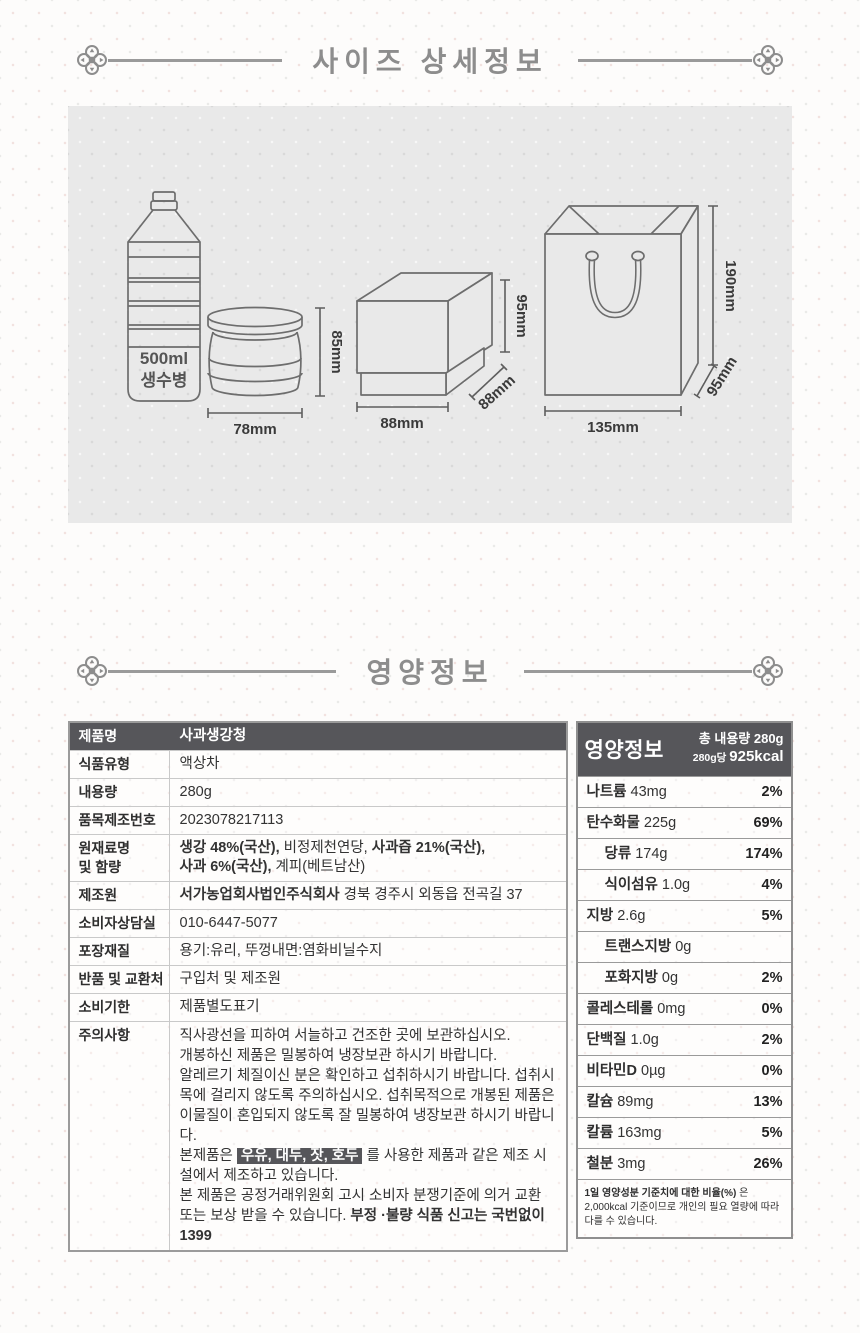 The width and height of the screenshot is (860, 1333). What do you see at coordinates (521, 315) in the screenshot?
I see `box-height-label: 95mm` at bounding box center [521, 315].